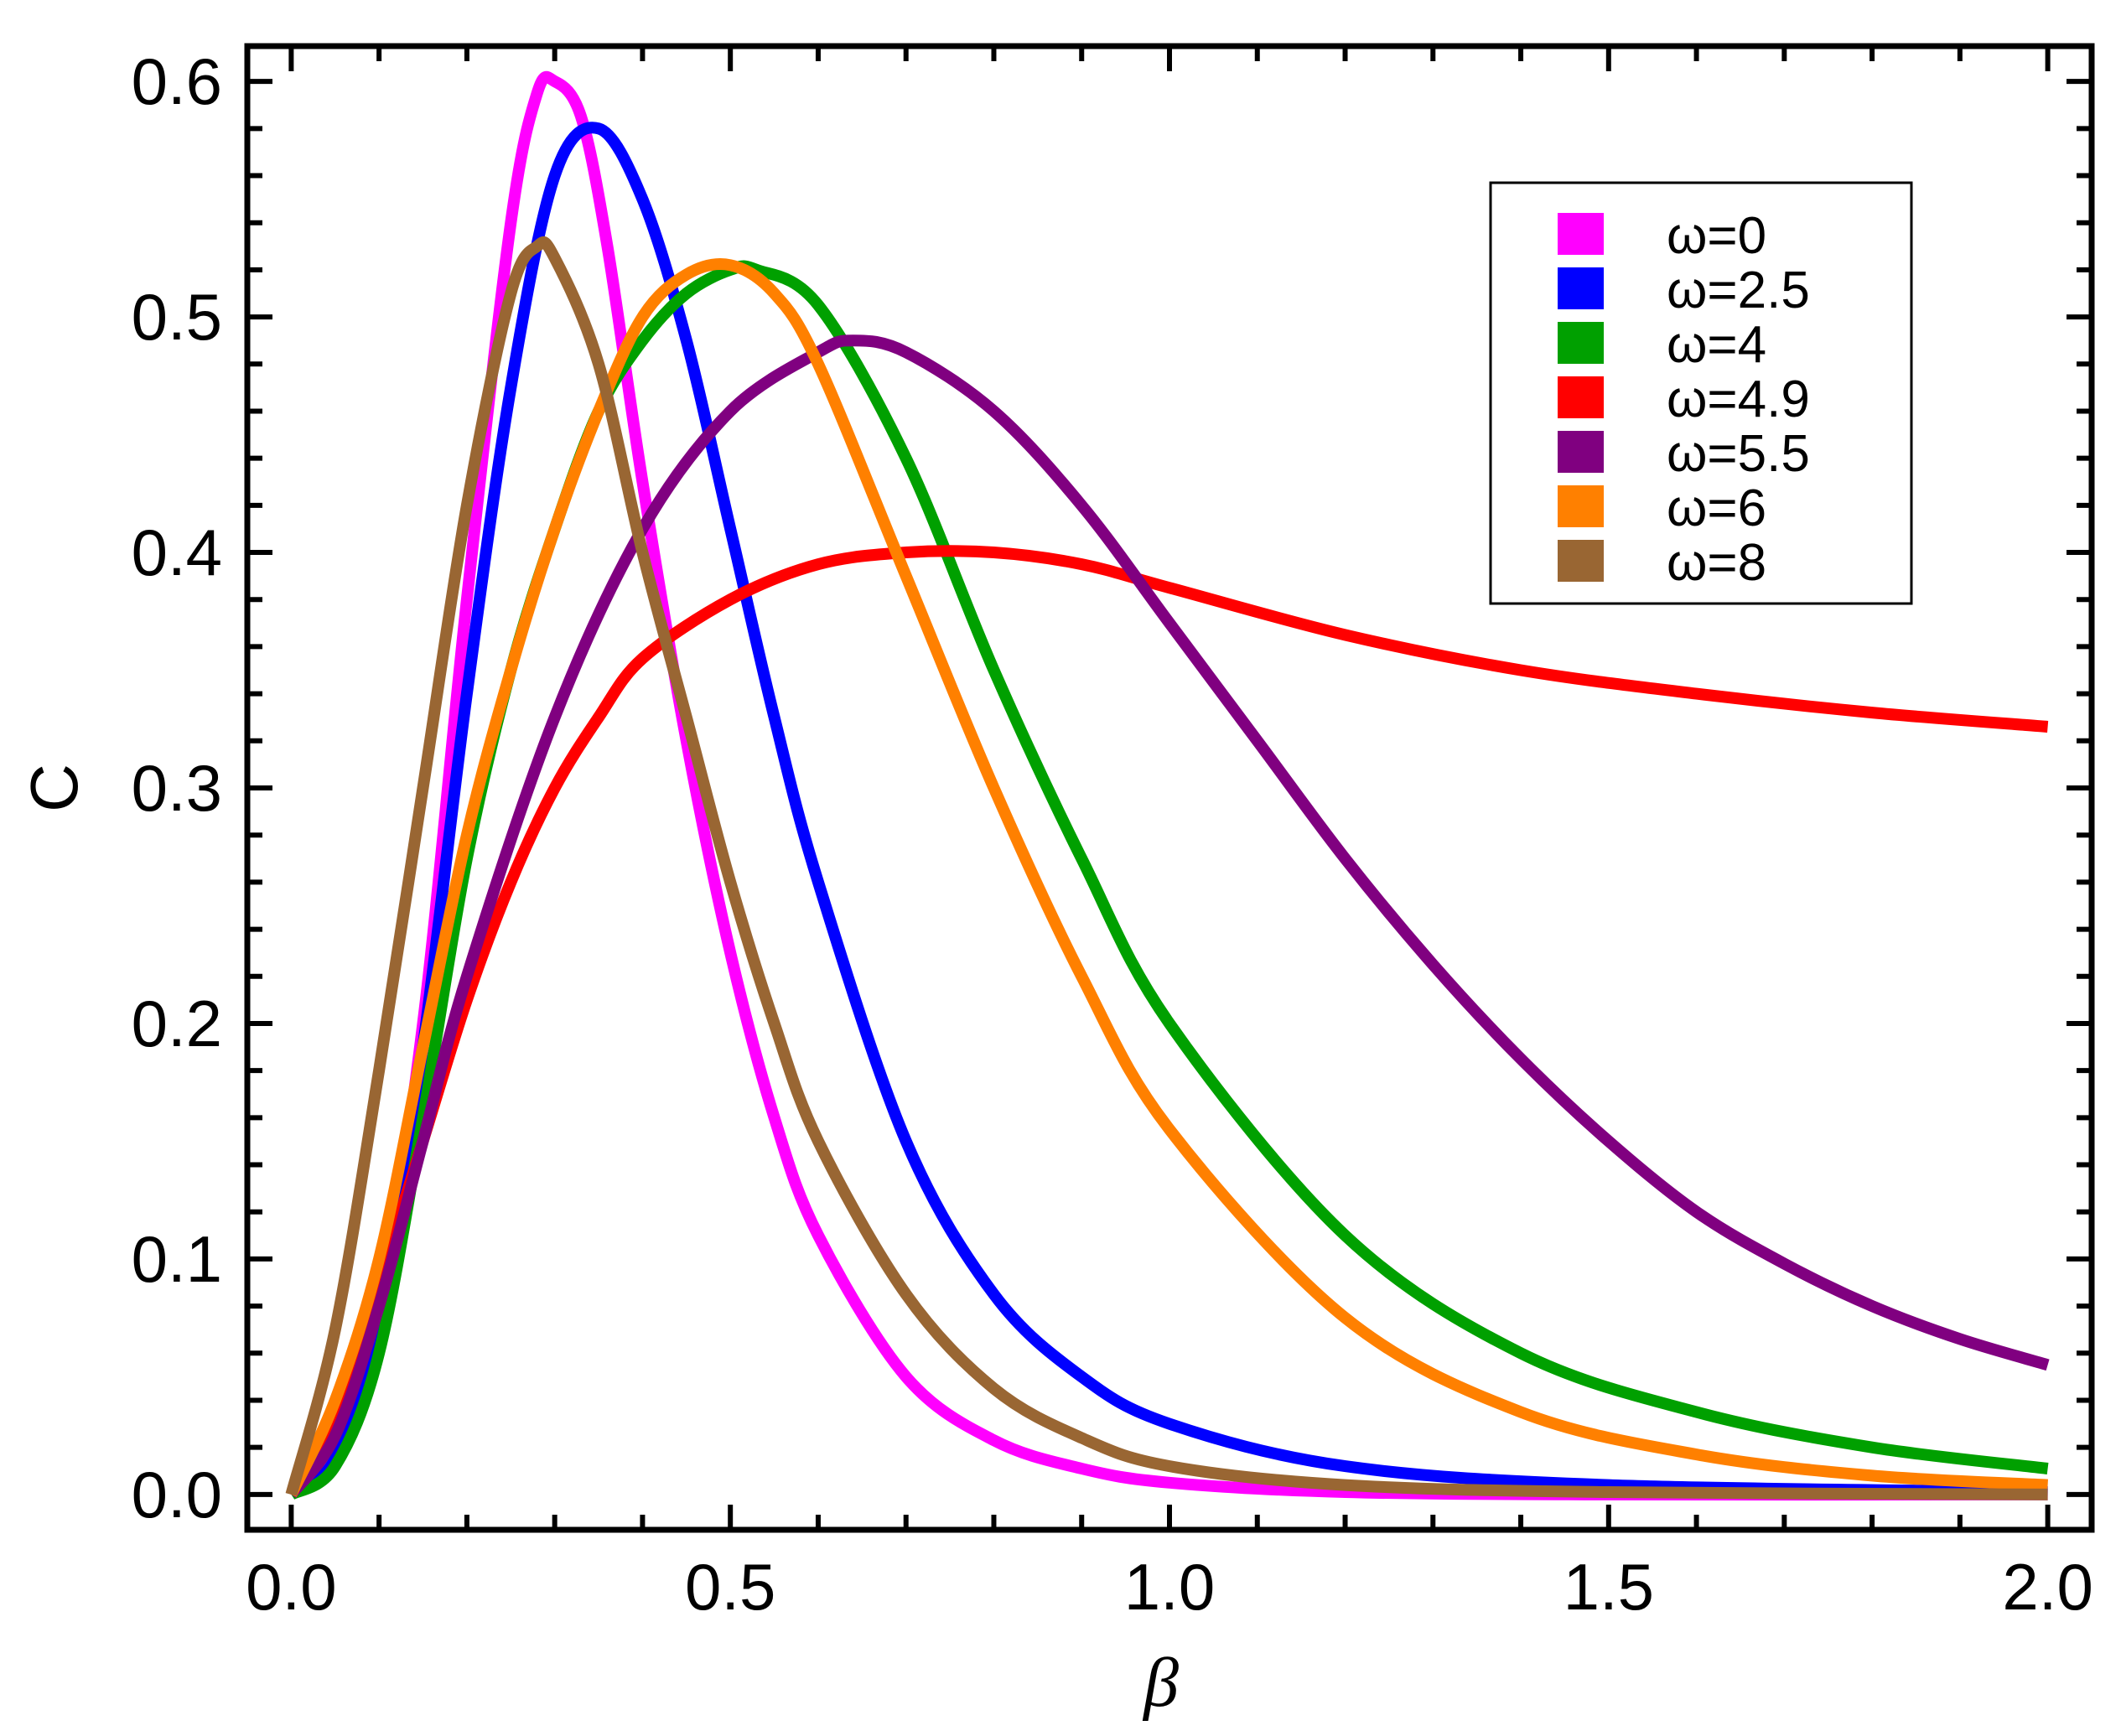 This screenshot has height=1736, width=2121. Describe the element at coordinates (1169, 1587) in the screenshot. I see `x-tick-label: 1.0` at that location.